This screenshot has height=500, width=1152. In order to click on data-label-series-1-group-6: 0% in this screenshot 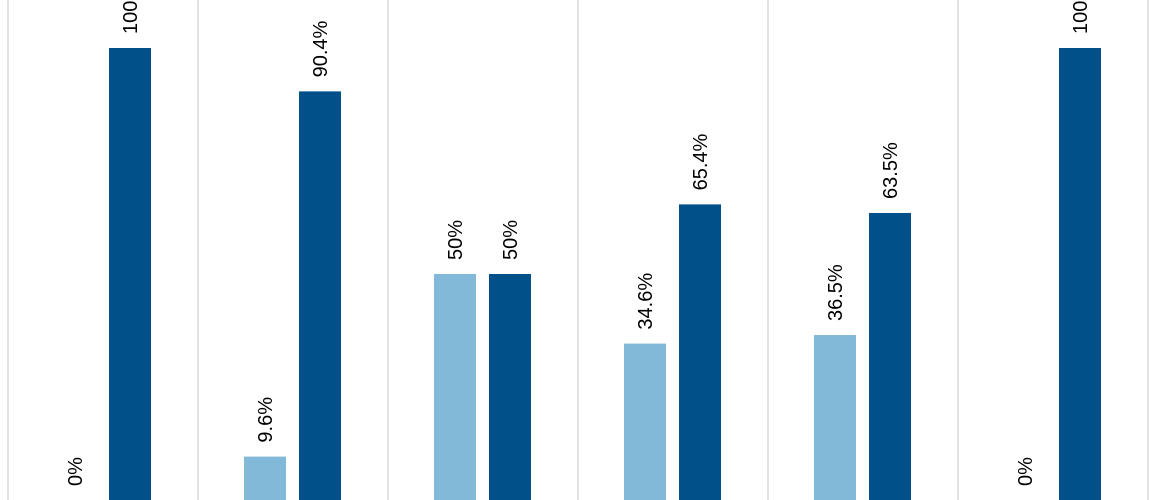, I will do `click(1026, 471)`.